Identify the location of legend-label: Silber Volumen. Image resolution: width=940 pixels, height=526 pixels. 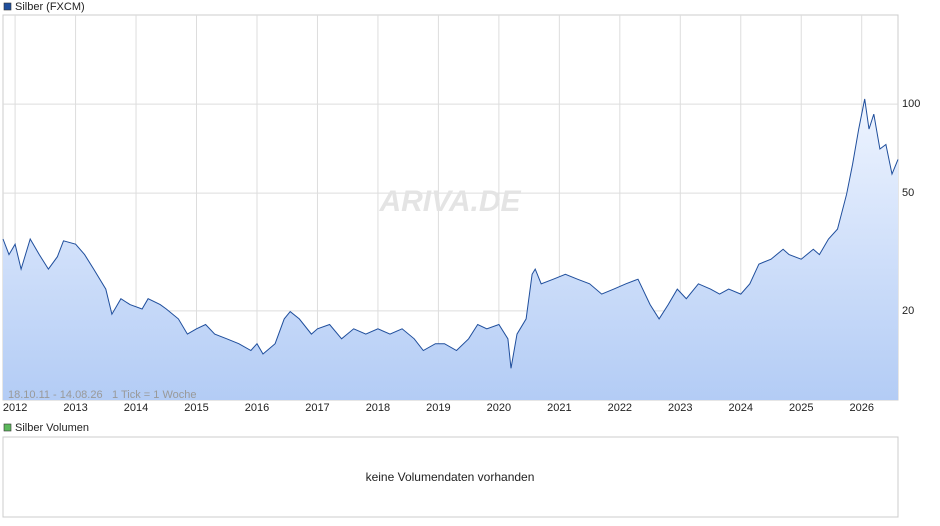
(52, 428).